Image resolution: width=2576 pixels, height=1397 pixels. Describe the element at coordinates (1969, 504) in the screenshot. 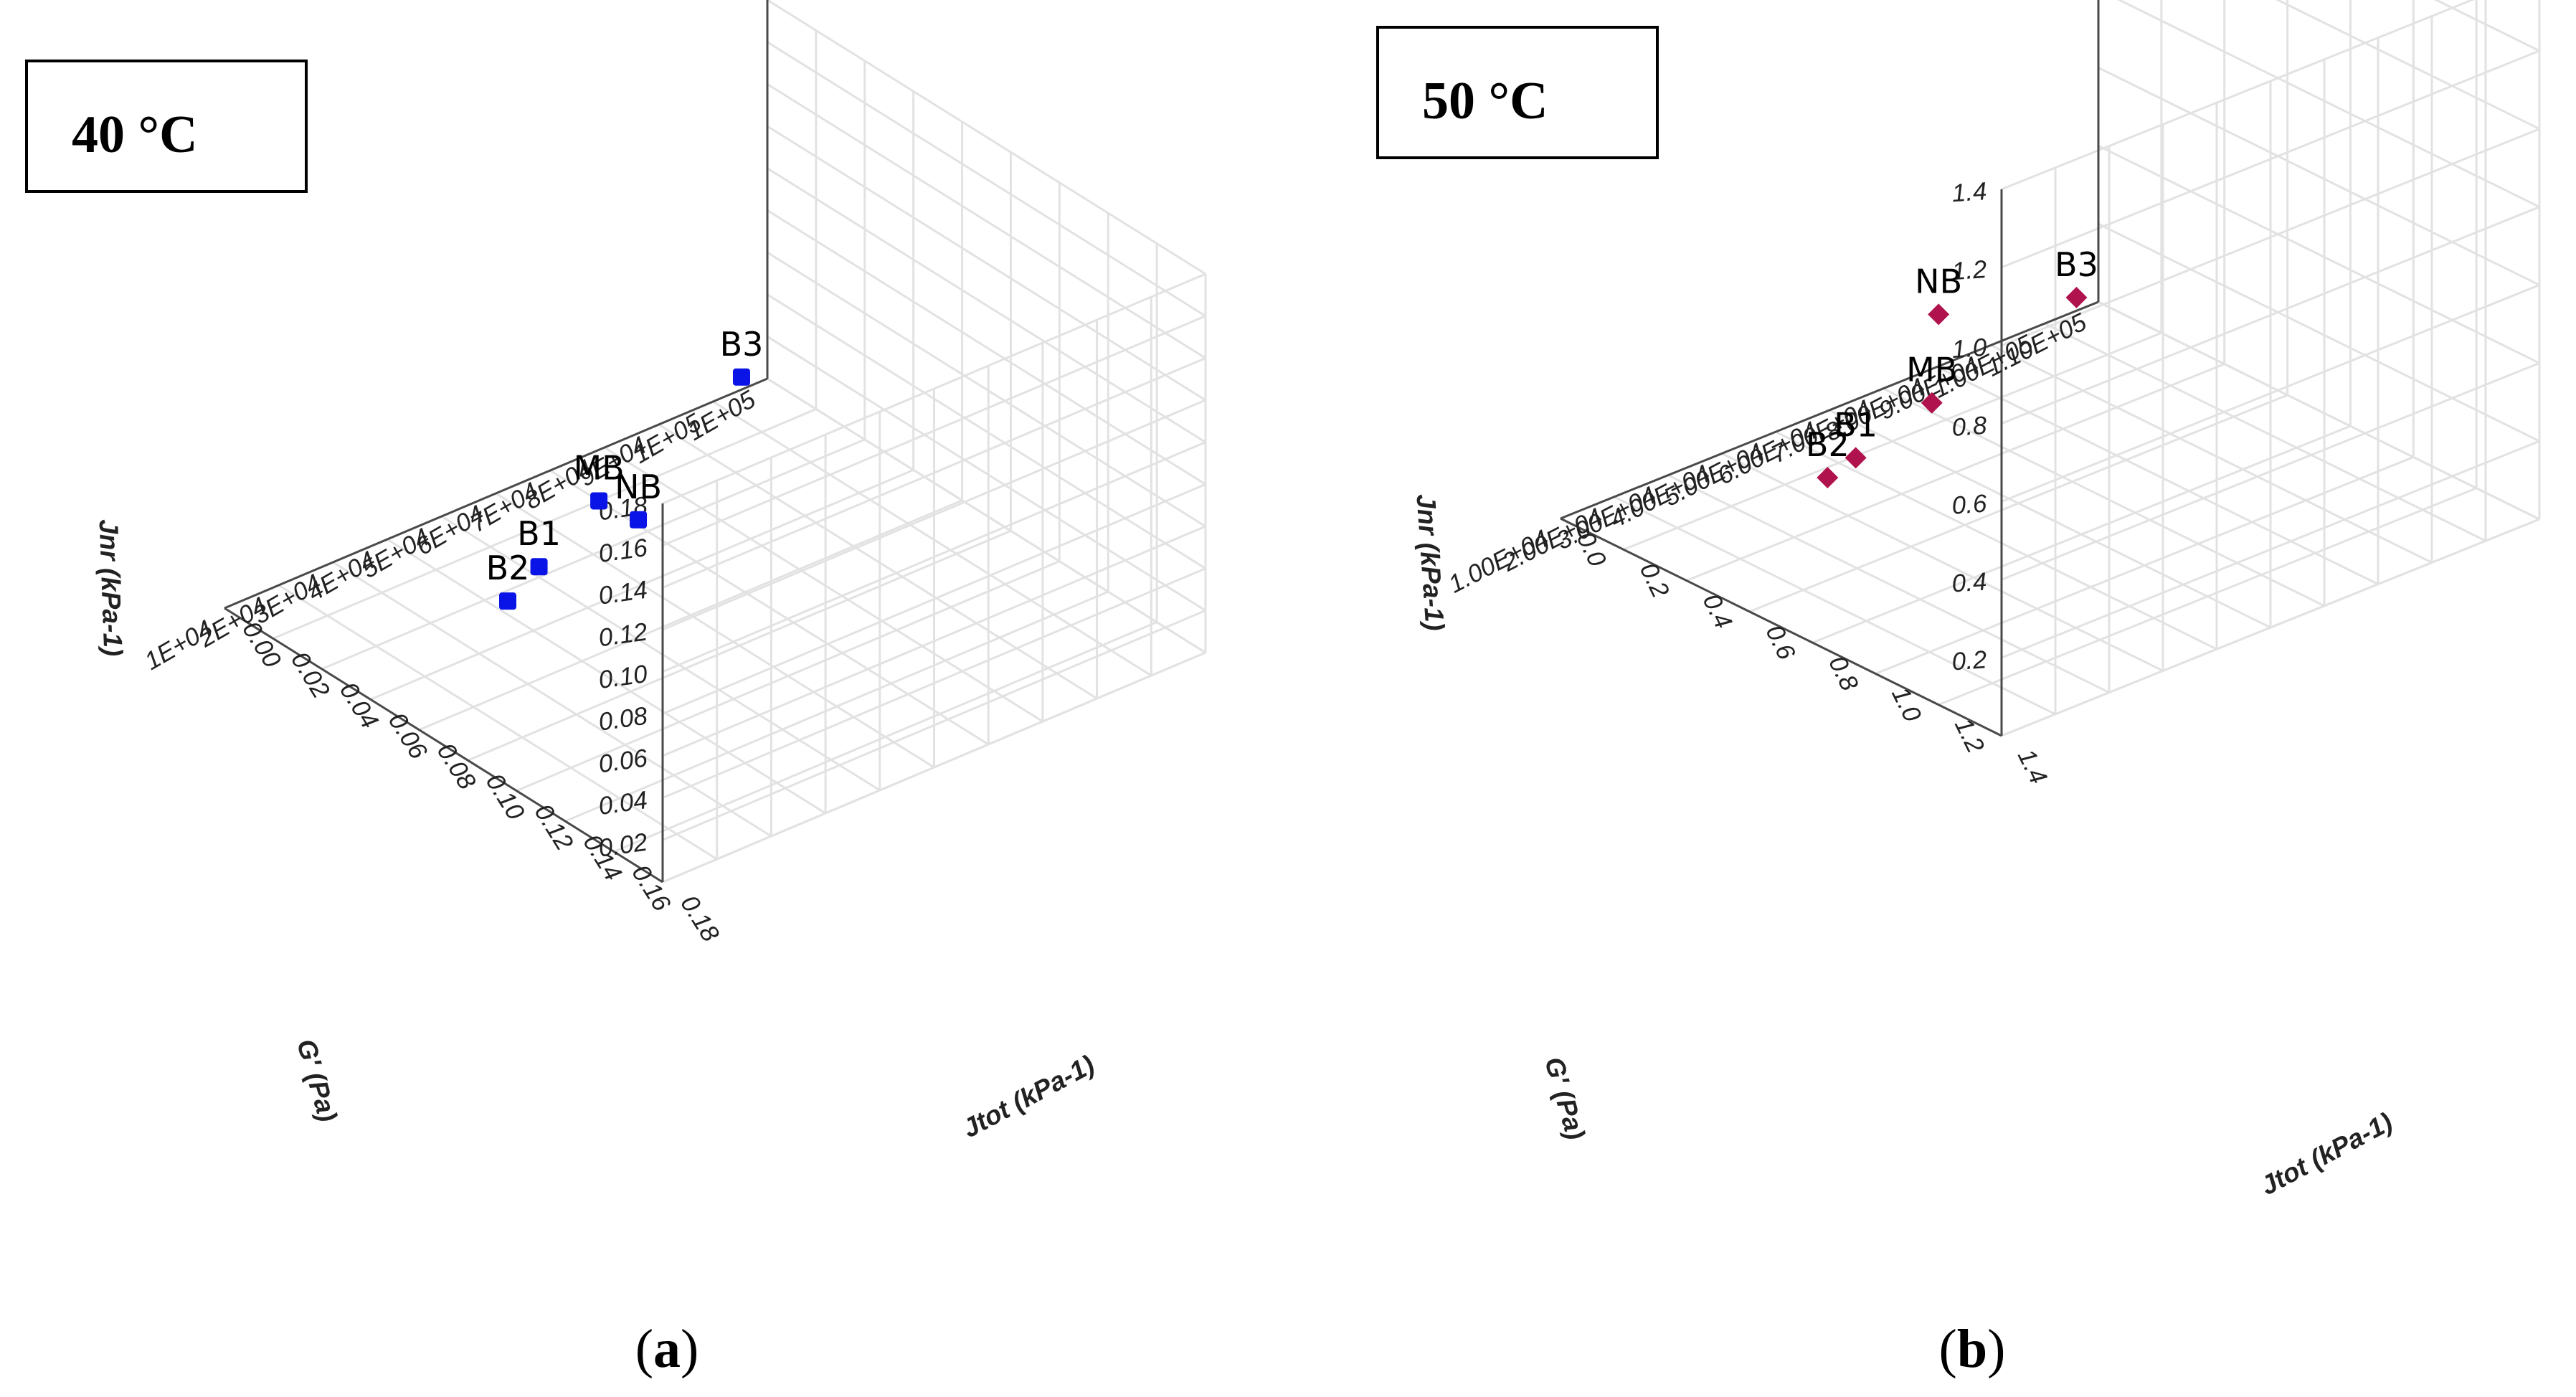

I see `z-tick-label: 0.6` at that location.